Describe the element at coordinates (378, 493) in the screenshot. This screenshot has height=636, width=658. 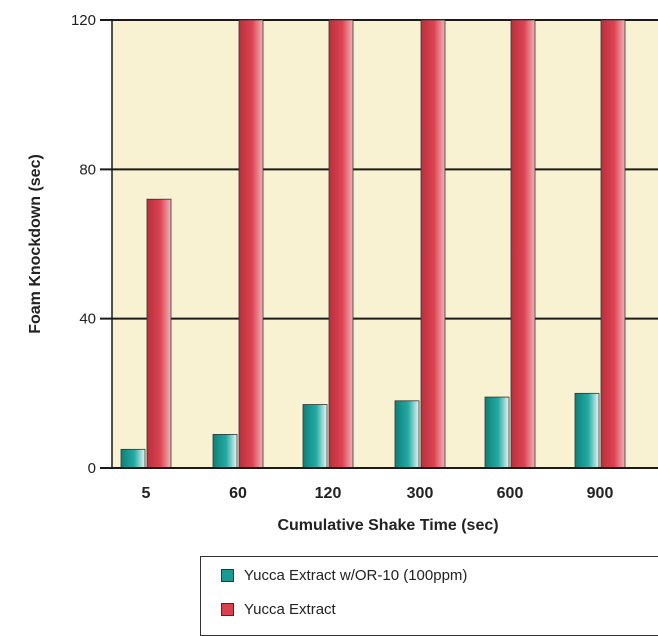
I see `x-tick-labels: 5 60 120 300 600 900` at that location.